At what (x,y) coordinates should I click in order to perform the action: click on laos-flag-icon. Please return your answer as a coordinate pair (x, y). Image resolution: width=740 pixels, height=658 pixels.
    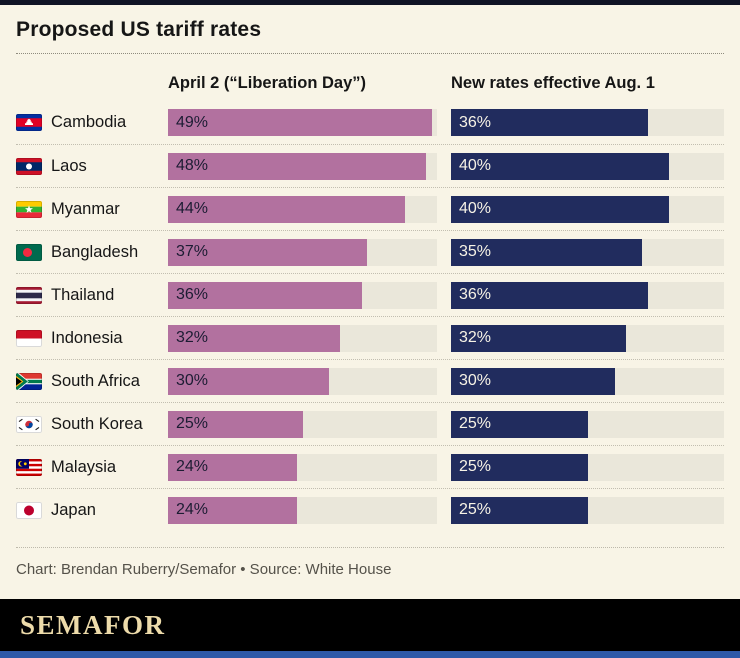
    Looking at the image, I should click on (29, 166).